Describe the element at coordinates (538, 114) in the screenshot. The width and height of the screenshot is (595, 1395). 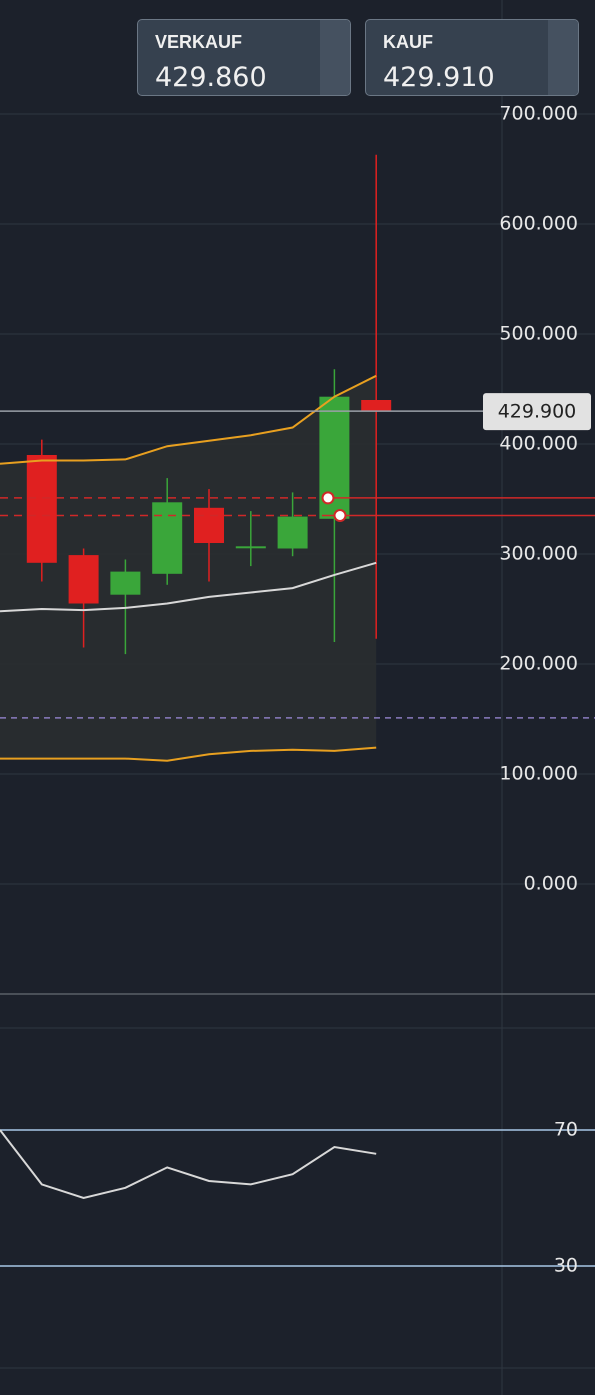
I see `y-tick-label: 700.000` at that location.